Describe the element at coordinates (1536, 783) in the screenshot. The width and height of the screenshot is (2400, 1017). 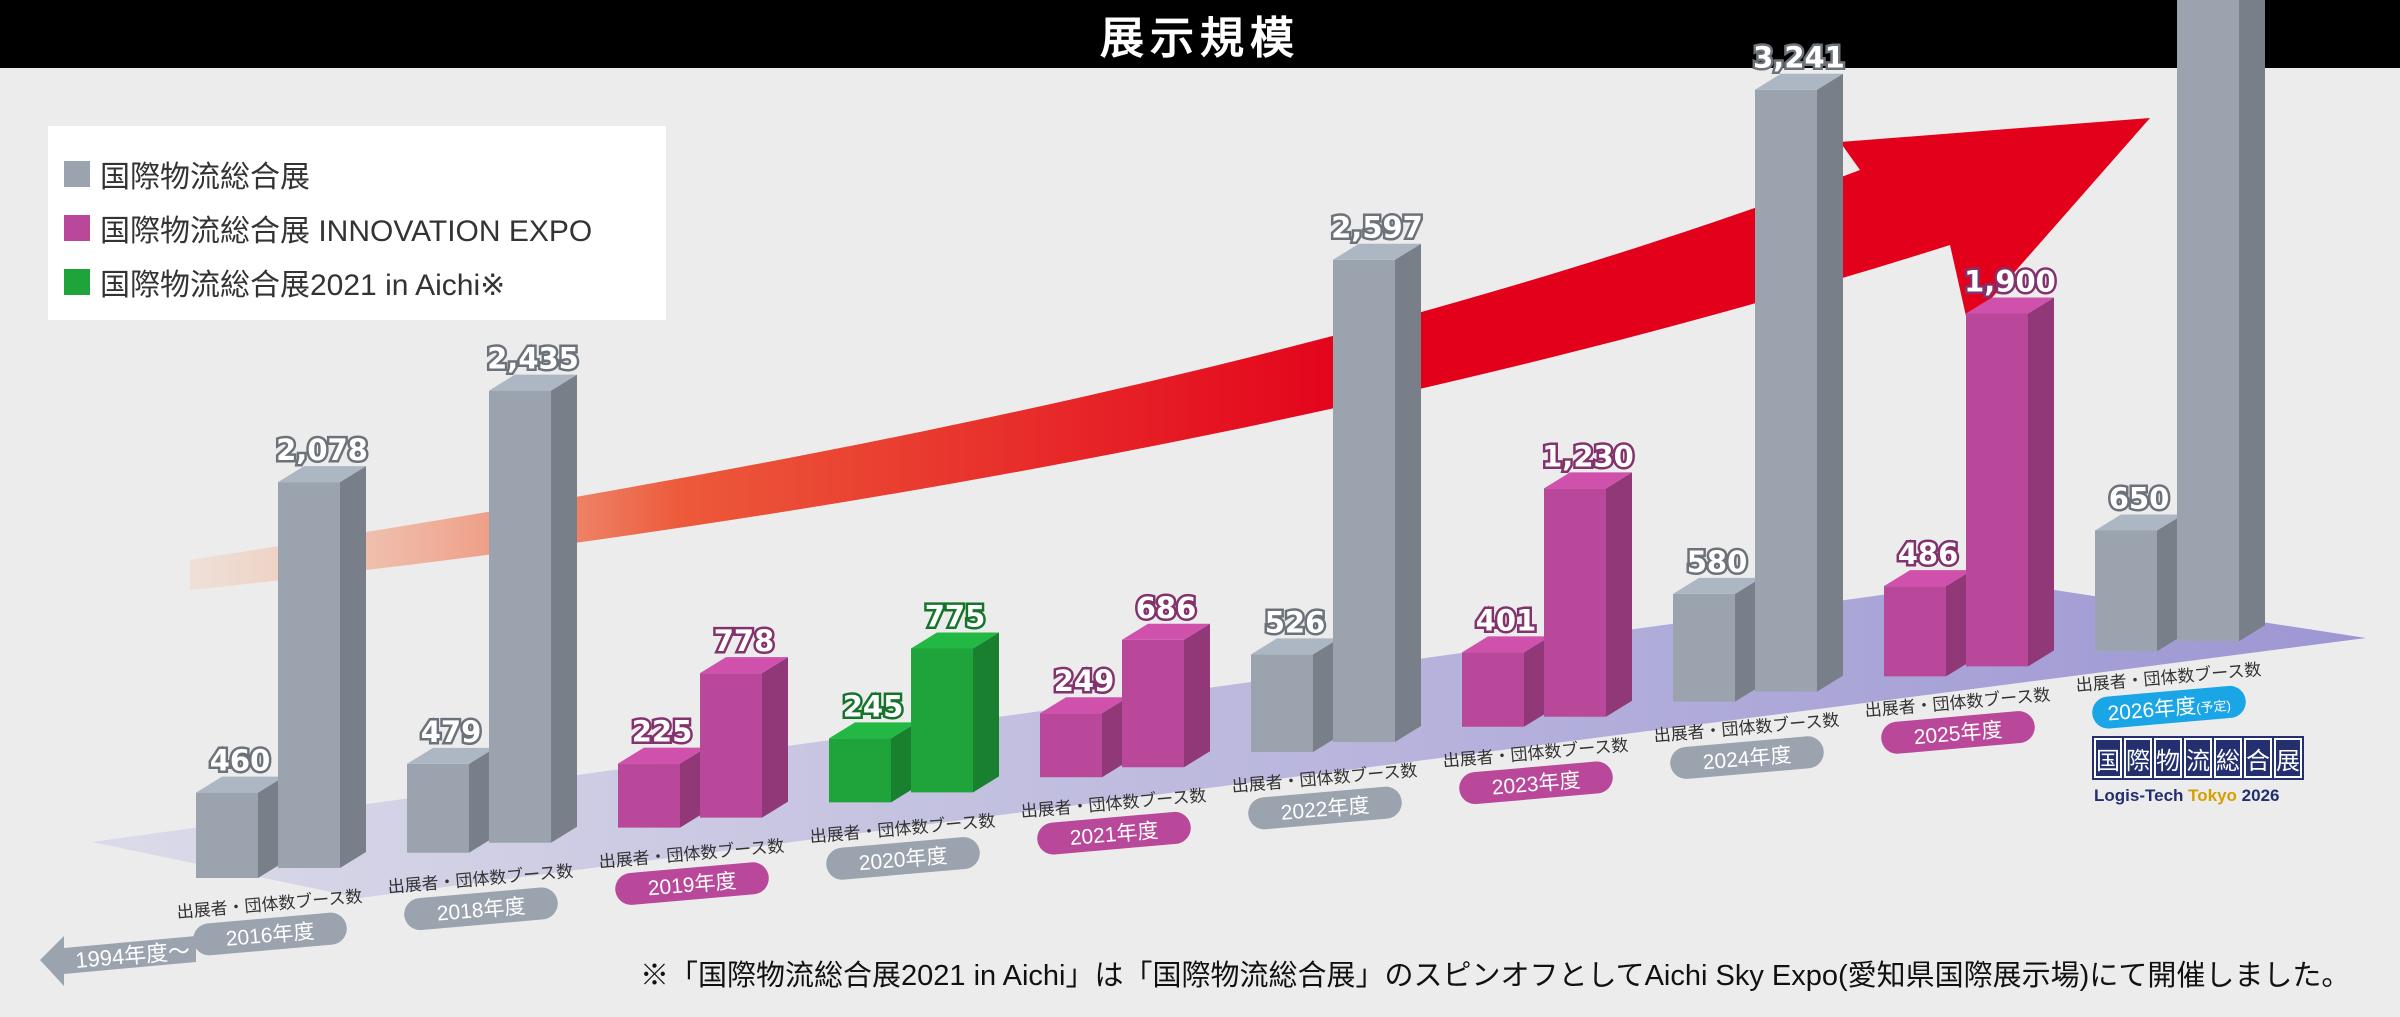
I see `year-badge: 2023年度` at that location.